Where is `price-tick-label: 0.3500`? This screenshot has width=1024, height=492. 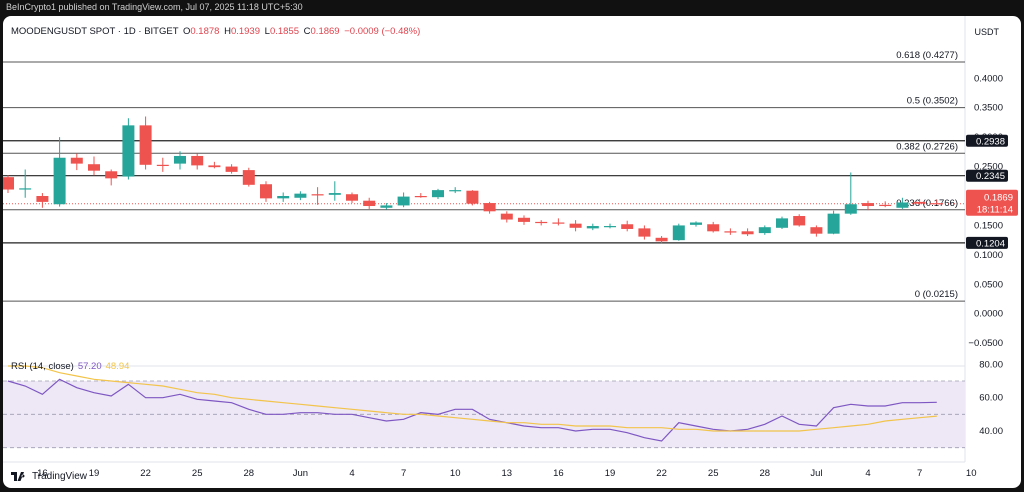 price-tick-label: 0.3500 is located at coordinates (988, 108).